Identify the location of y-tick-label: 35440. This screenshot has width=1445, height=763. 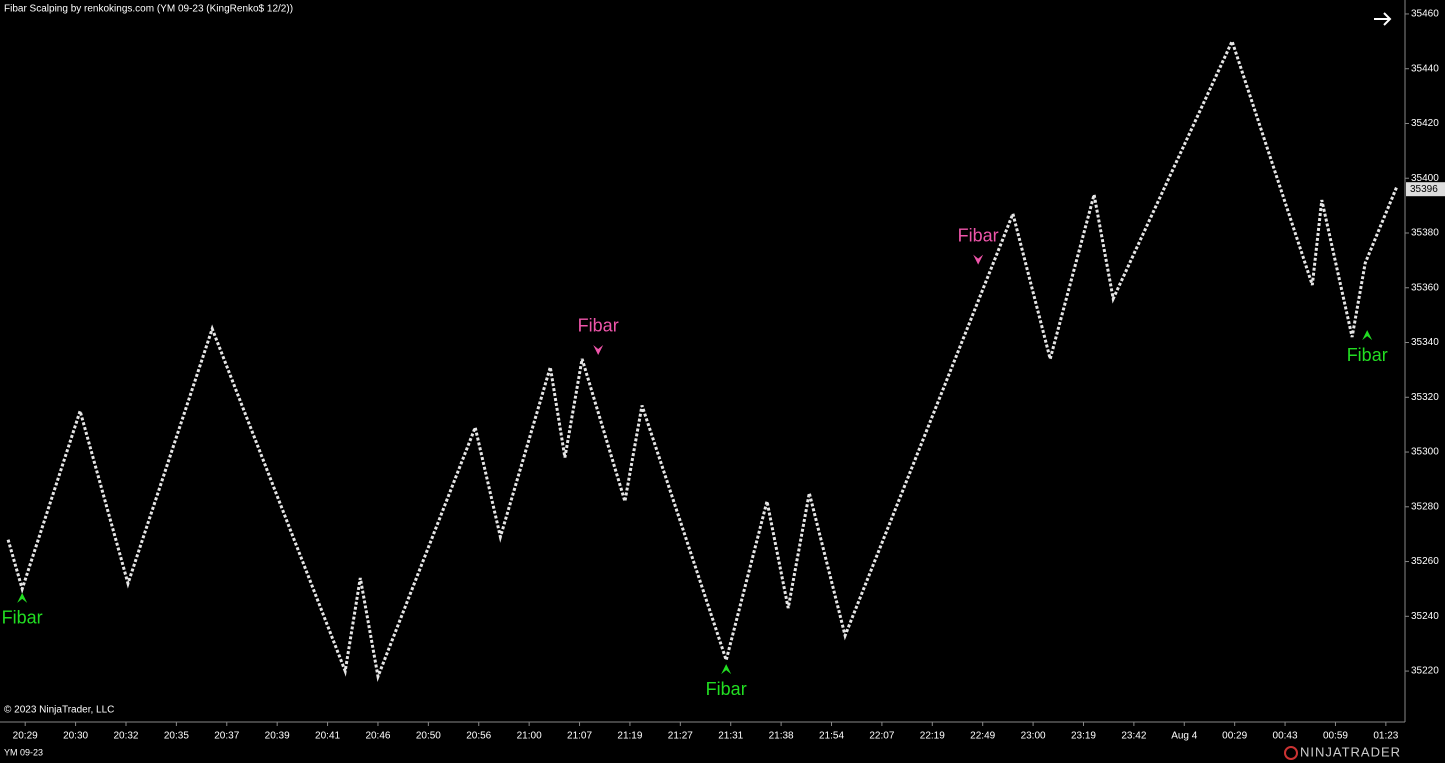
(1425, 68).